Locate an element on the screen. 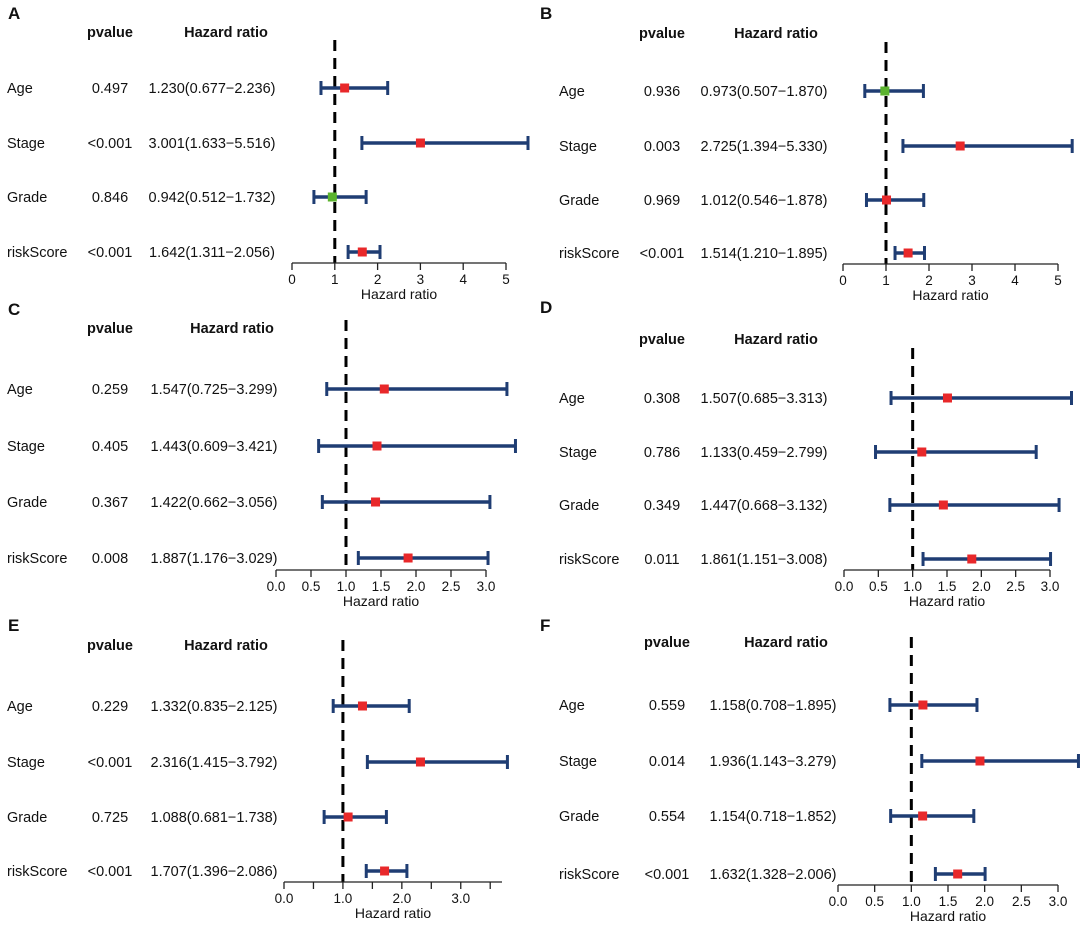  row-pvalue: 0.308 is located at coordinates (662, 399).